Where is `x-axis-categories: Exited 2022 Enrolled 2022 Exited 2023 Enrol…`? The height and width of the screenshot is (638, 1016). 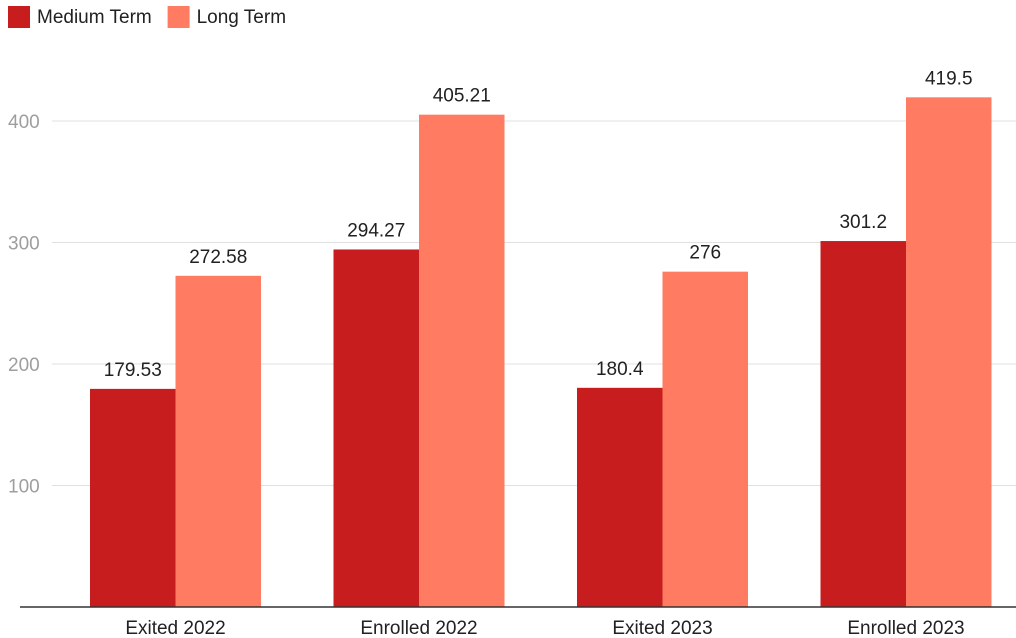
x-axis-categories: Exited 2022 Enrolled 2022 Exited 2023 Enrol… is located at coordinates (544, 628).